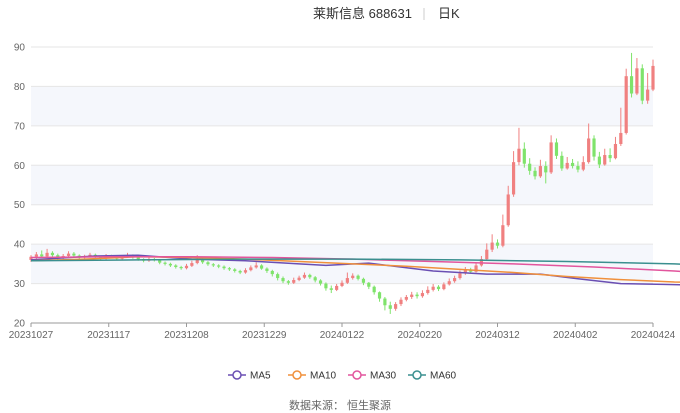  What do you see at coordinates (449, 13) in the screenshot?
I see `period-label: 日K` at bounding box center [449, 13].